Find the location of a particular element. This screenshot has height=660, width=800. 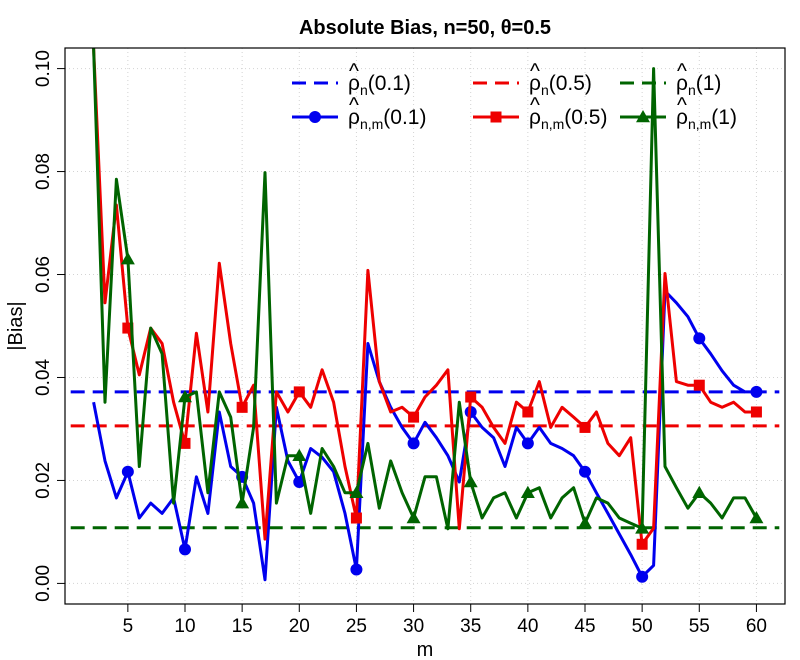

y-tick-label: 0.00 is located at coordinates (43, 583).